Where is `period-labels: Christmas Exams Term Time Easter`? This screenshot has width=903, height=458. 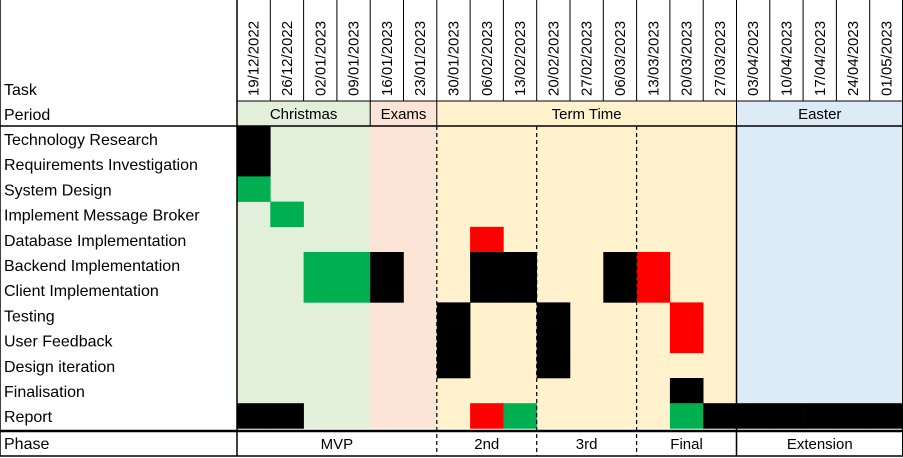
period-labels: Christmas Exams Term Time Easter is located at coordinates (556, 114).